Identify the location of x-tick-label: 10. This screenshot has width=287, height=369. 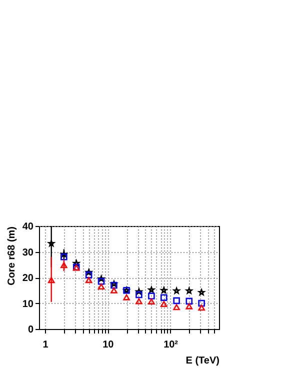
(108, 345).